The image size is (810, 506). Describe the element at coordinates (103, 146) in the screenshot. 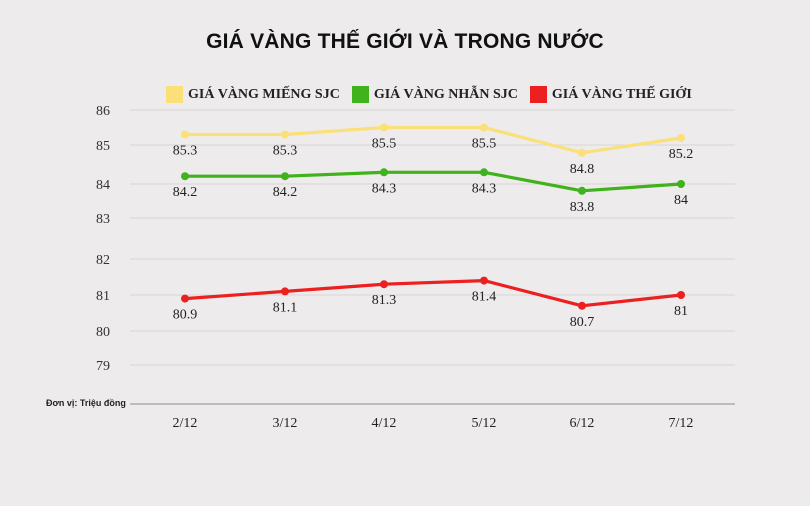

I see `y-tick-label: 85` at that location.